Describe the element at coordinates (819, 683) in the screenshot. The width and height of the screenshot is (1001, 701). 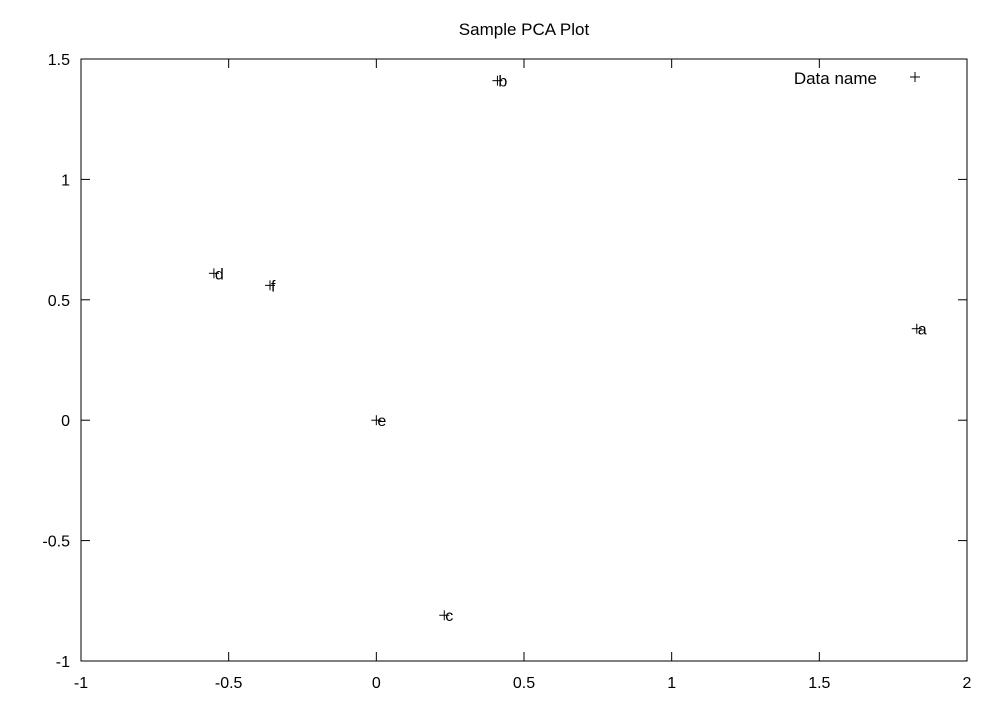
I see `x-tick-label: 1.5` at that location.